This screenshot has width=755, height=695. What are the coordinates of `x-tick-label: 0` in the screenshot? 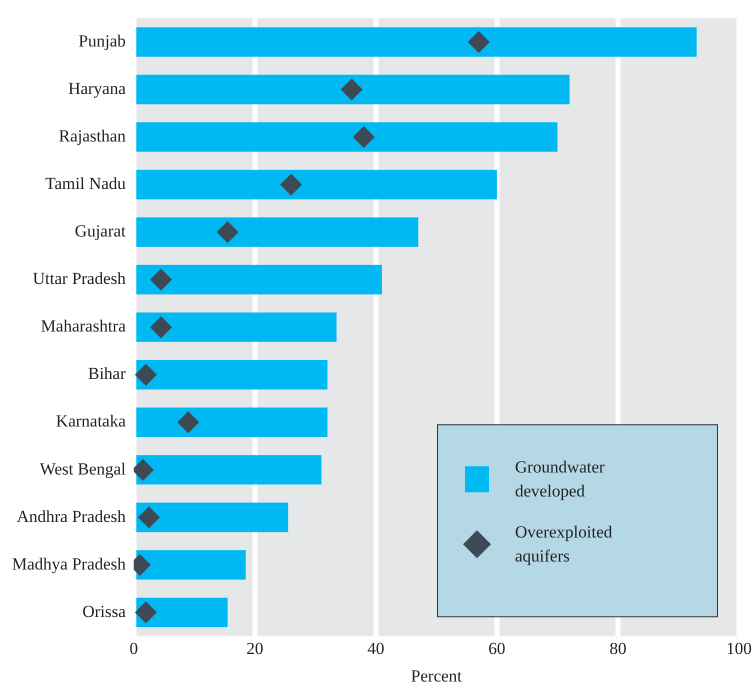 It's located at (134, 648).